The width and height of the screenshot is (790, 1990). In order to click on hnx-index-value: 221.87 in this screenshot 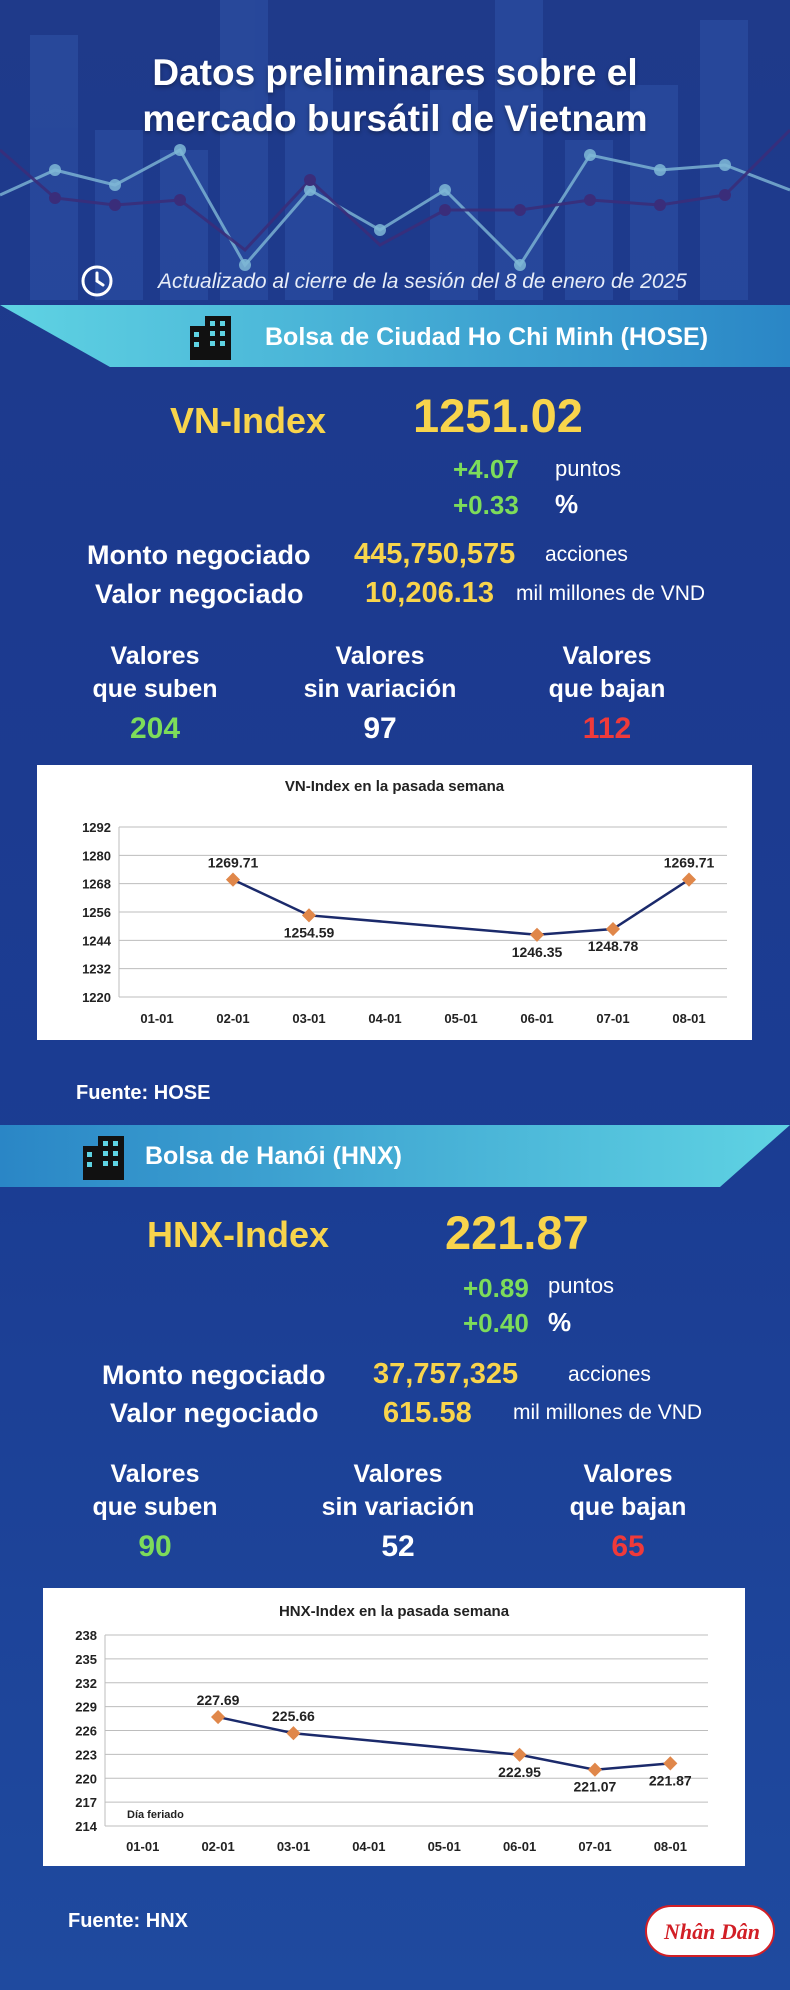, I will do `click(517, 1232)`.